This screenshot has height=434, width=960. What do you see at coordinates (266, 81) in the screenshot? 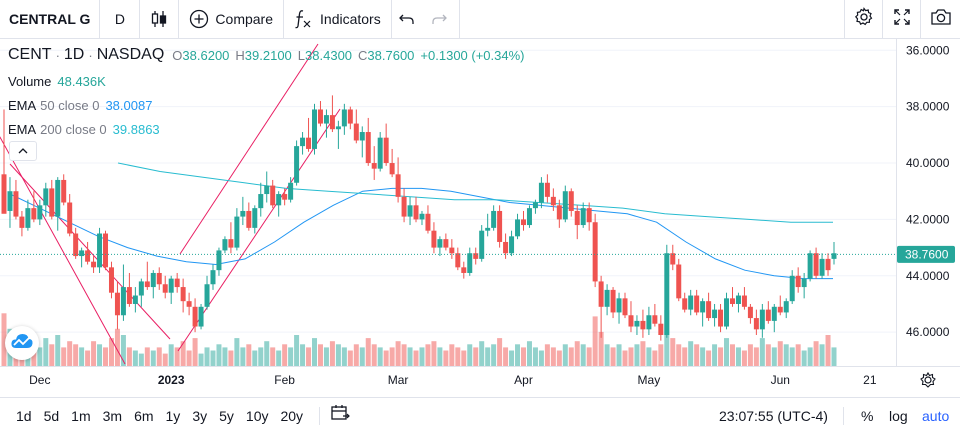
I see `legend-volume-row: Volume 48.436K` at bounding box center [266, 81].